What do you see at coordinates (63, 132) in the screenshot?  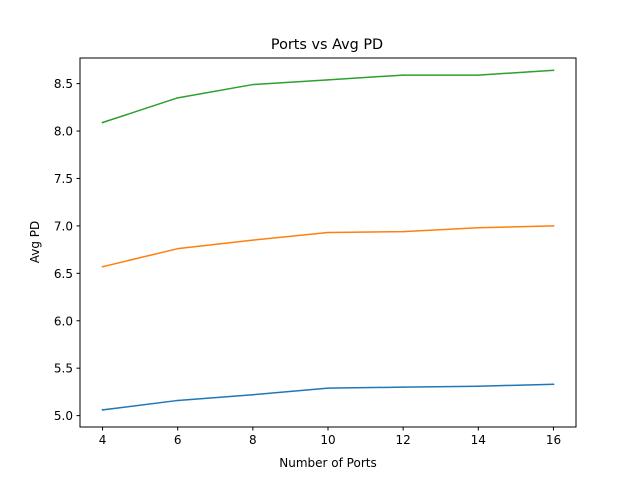 I see `y-tick-label: 8.0` at bounding box center [63, 132].